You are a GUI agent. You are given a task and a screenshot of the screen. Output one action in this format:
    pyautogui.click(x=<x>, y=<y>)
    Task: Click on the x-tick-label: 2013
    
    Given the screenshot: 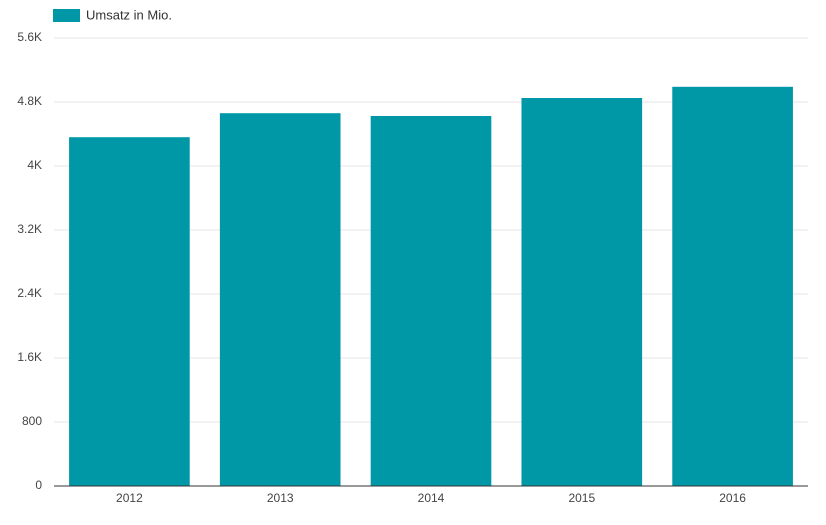 What is the action you would take?
    pyautogui.click(x=280, y=498)
    